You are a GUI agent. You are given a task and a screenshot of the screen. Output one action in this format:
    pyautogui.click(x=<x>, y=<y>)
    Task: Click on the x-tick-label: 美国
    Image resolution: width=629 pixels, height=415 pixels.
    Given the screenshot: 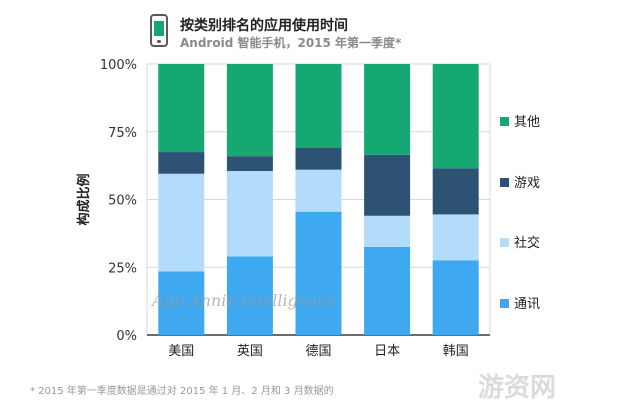 What is the action you would take?
    pyautogui.click(x=181, y=351)
    